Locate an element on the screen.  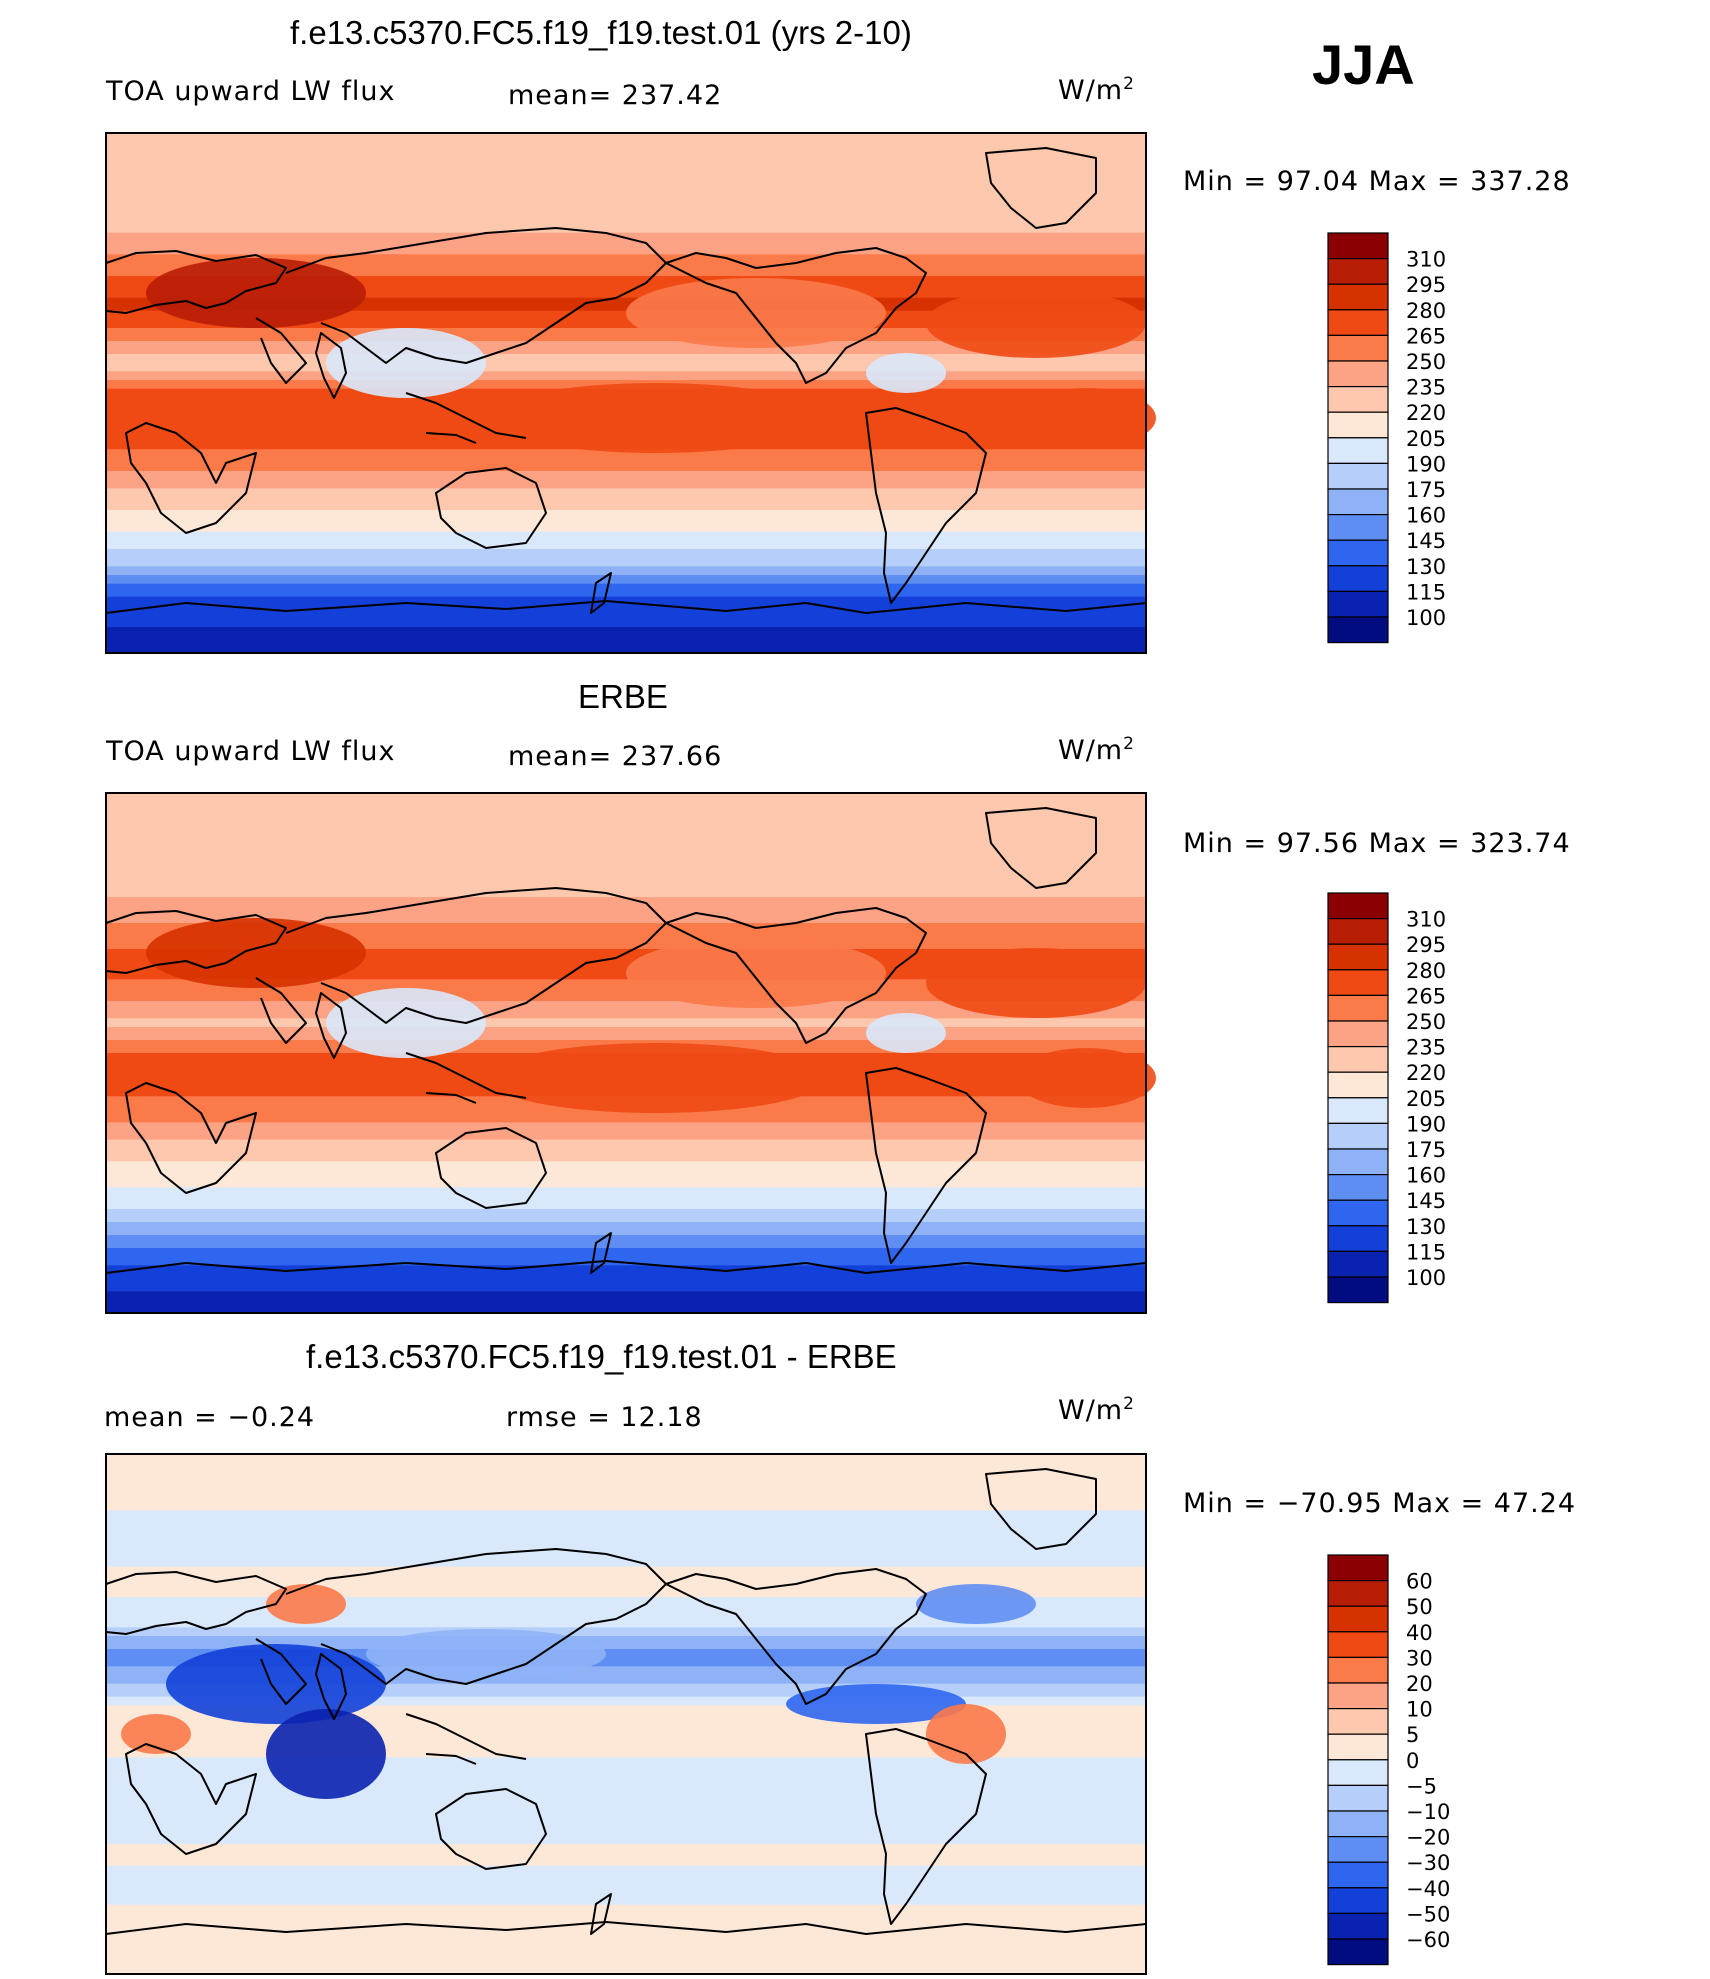
colorbar-label: 265 is located at coordinates (1426, 336).